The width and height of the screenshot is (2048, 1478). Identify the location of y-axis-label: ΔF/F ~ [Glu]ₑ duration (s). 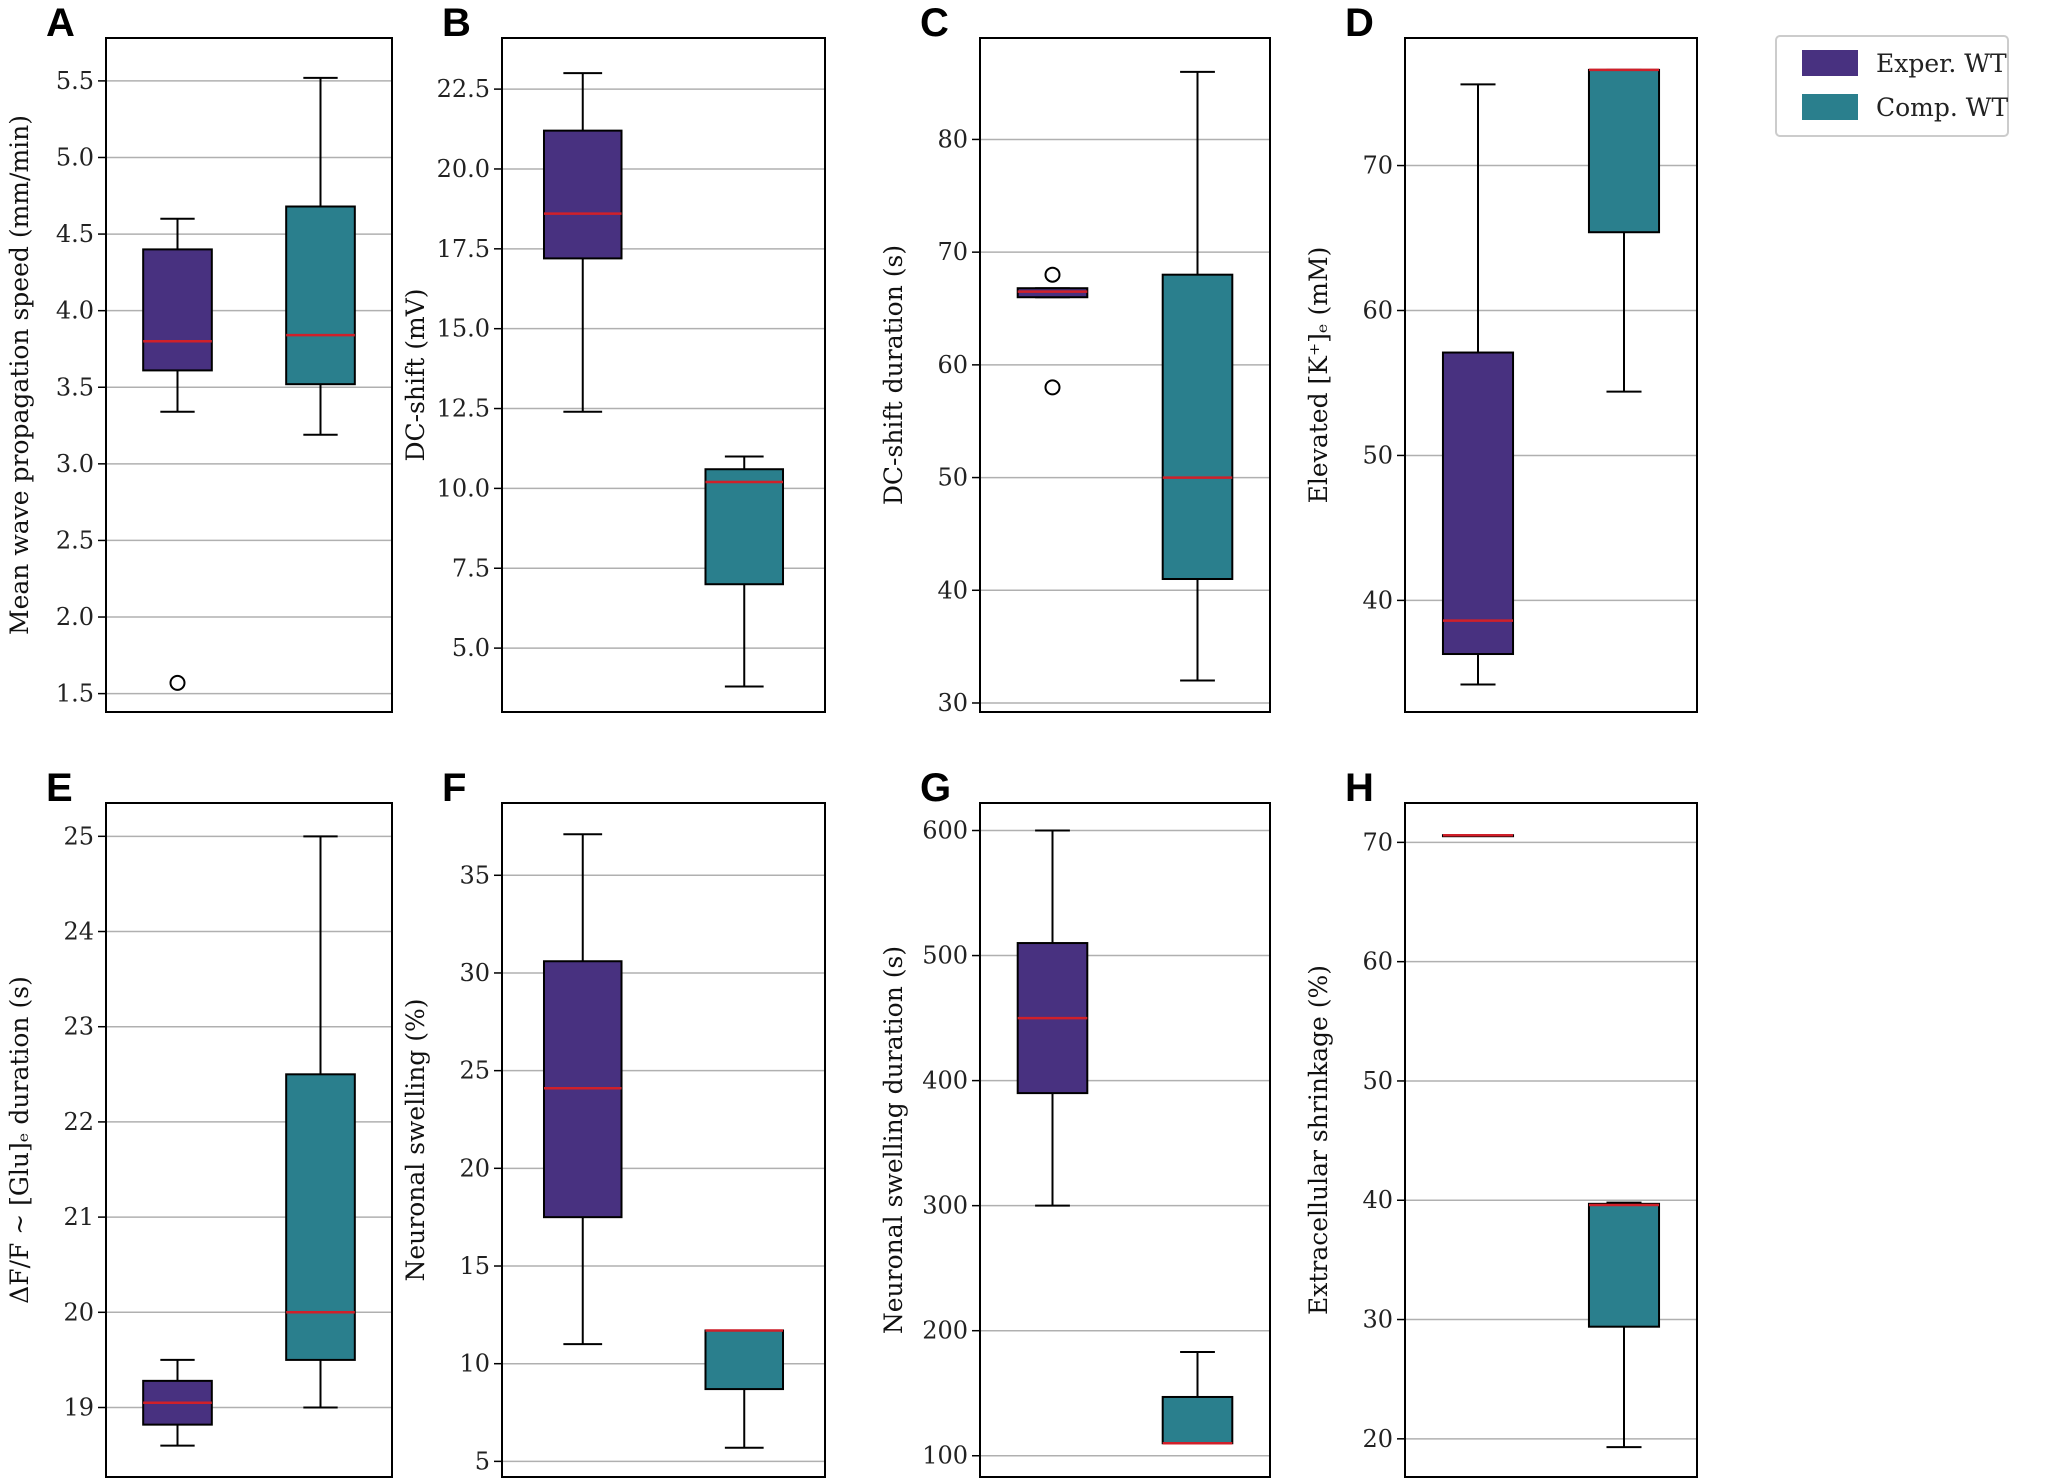
(19, 1140).